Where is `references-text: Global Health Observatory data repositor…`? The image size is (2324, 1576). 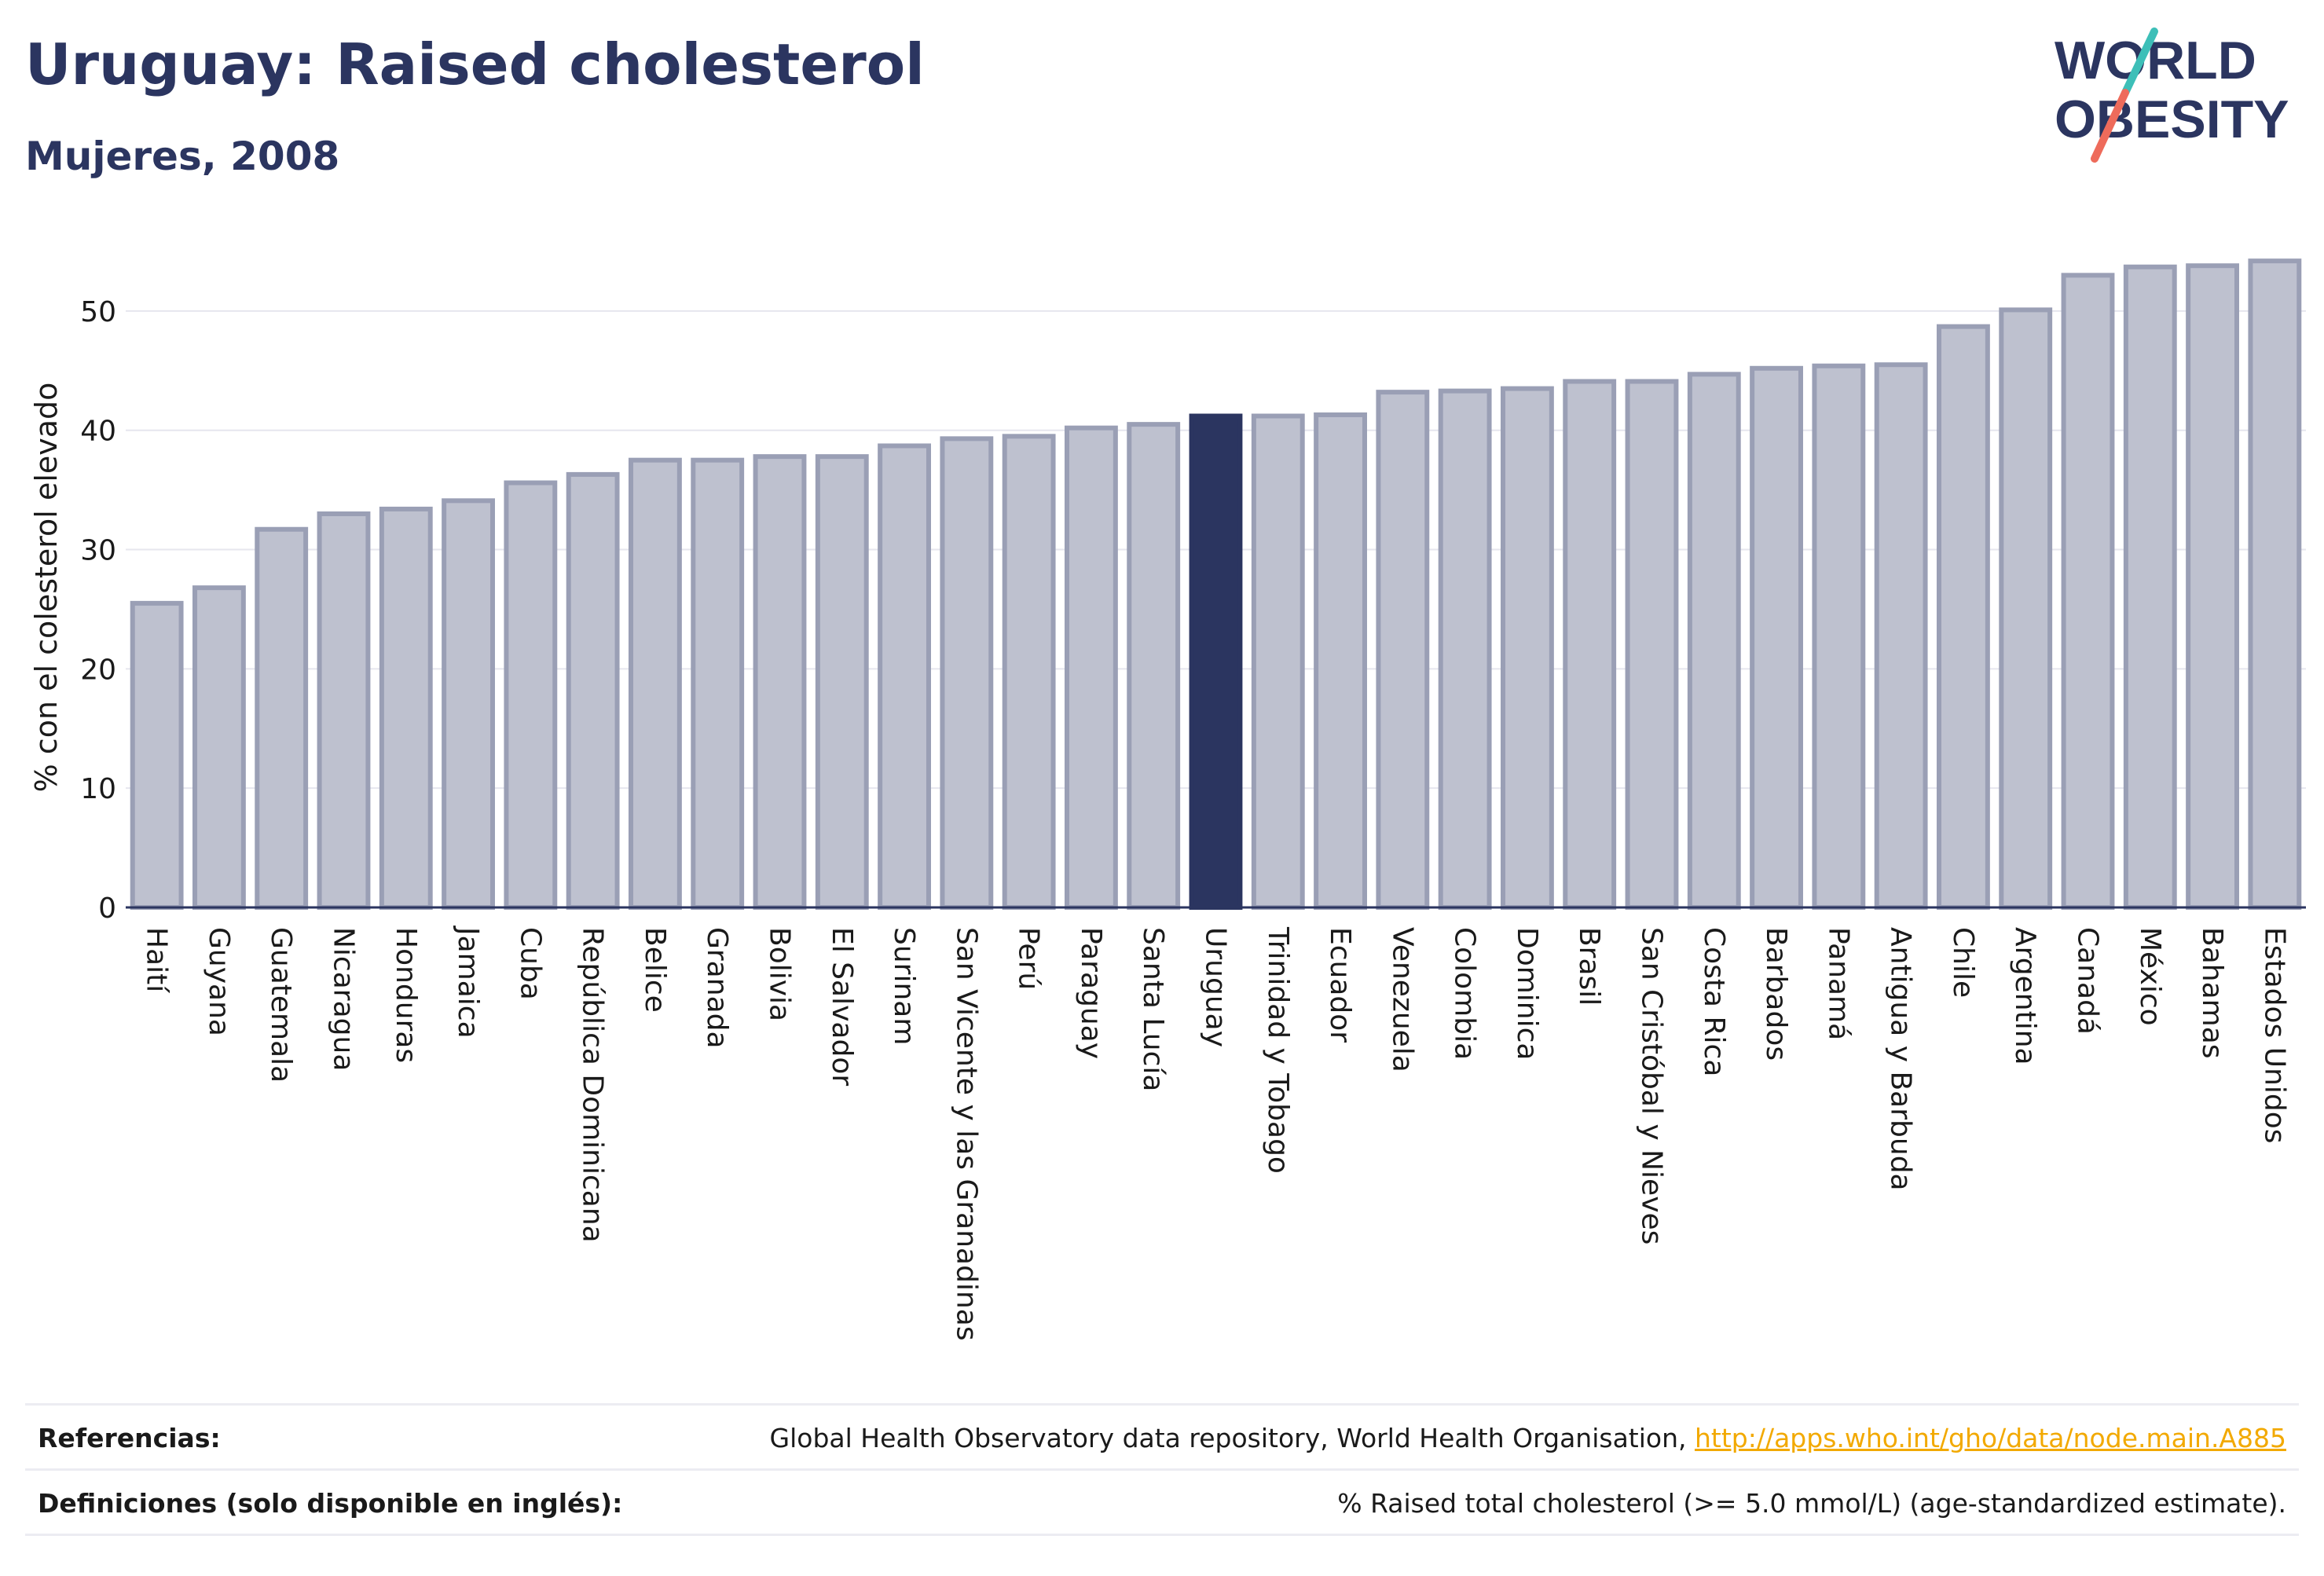 references-text: Global Health Observatory data repositor… is located at coordinates (1232, 1438).